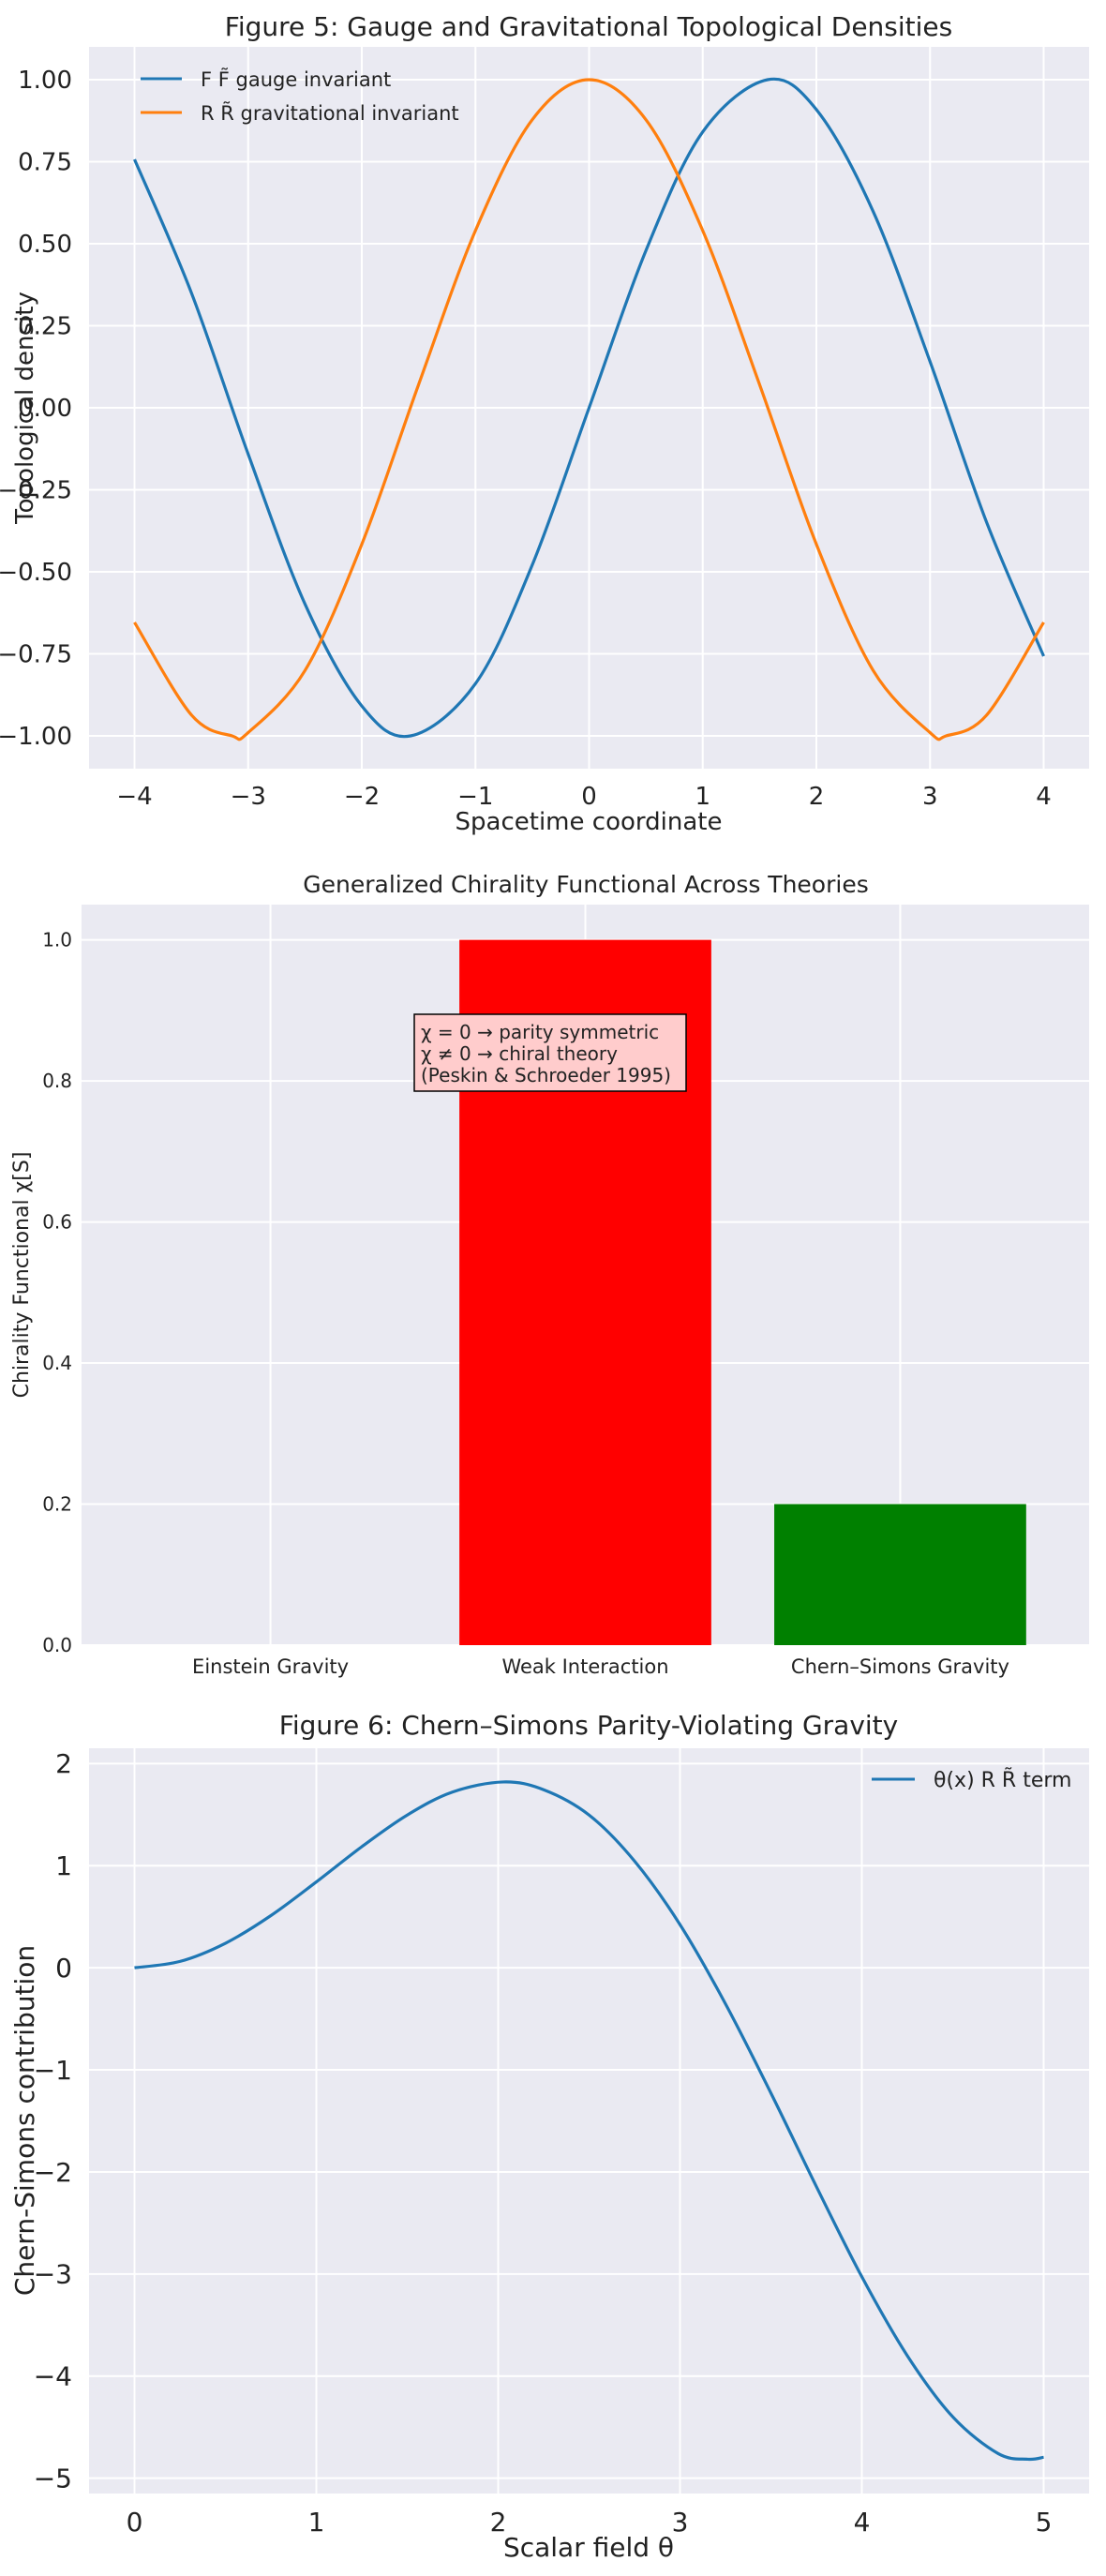  Describe the element at coordinates (57, 1363) in the screenshot. I see `c2-y-tick-label: 0.4` at that location.